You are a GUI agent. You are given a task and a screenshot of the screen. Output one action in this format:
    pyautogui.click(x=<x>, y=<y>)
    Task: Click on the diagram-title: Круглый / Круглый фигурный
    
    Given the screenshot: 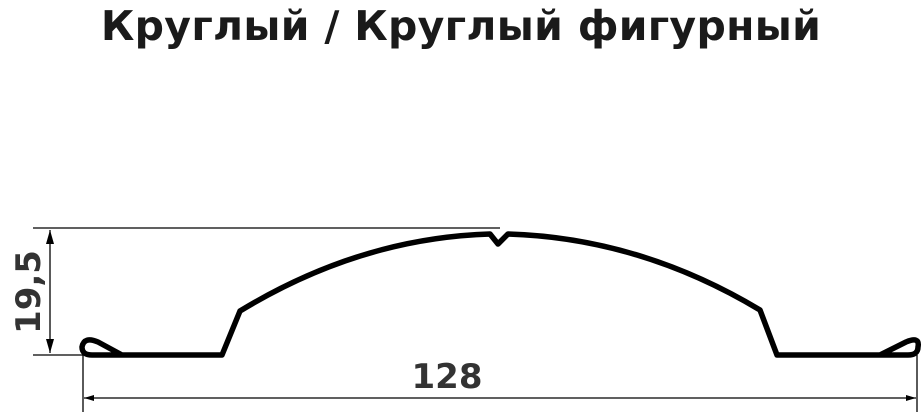 What is the action you would take?
    pyautogui.click(x=461, y=26)
    